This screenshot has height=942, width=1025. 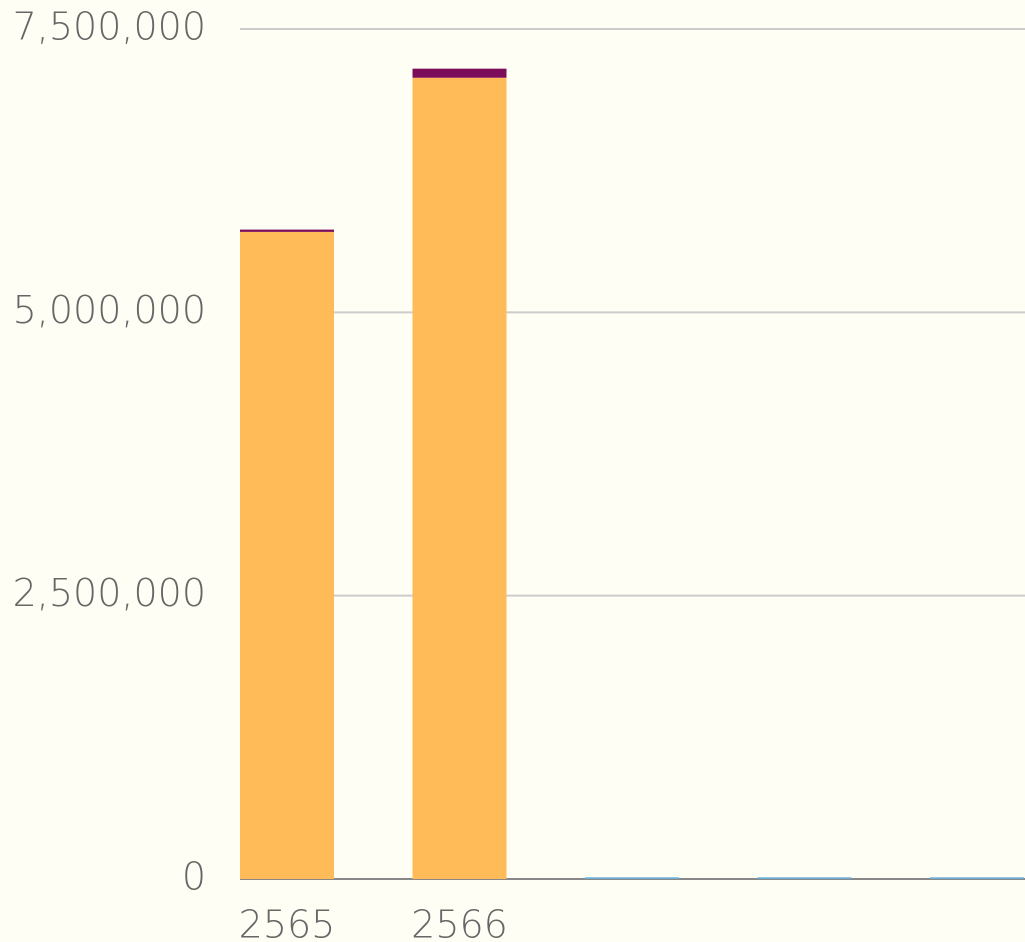 What do you see at coordinates (287, 922) in the screenshot?
I see `x-tick-label: 2565` at bounding box center [287, 922].